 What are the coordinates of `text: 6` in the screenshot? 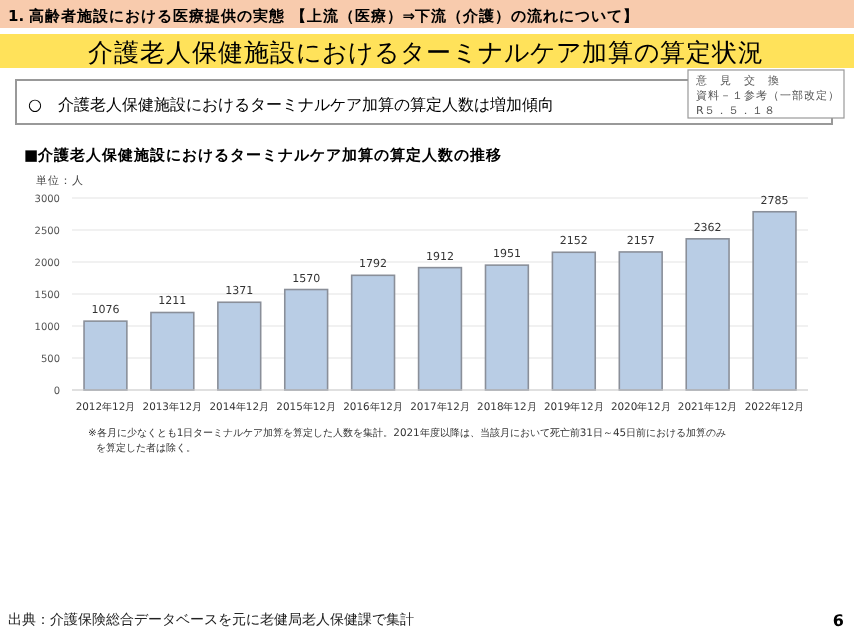 It's located at (838, 621).